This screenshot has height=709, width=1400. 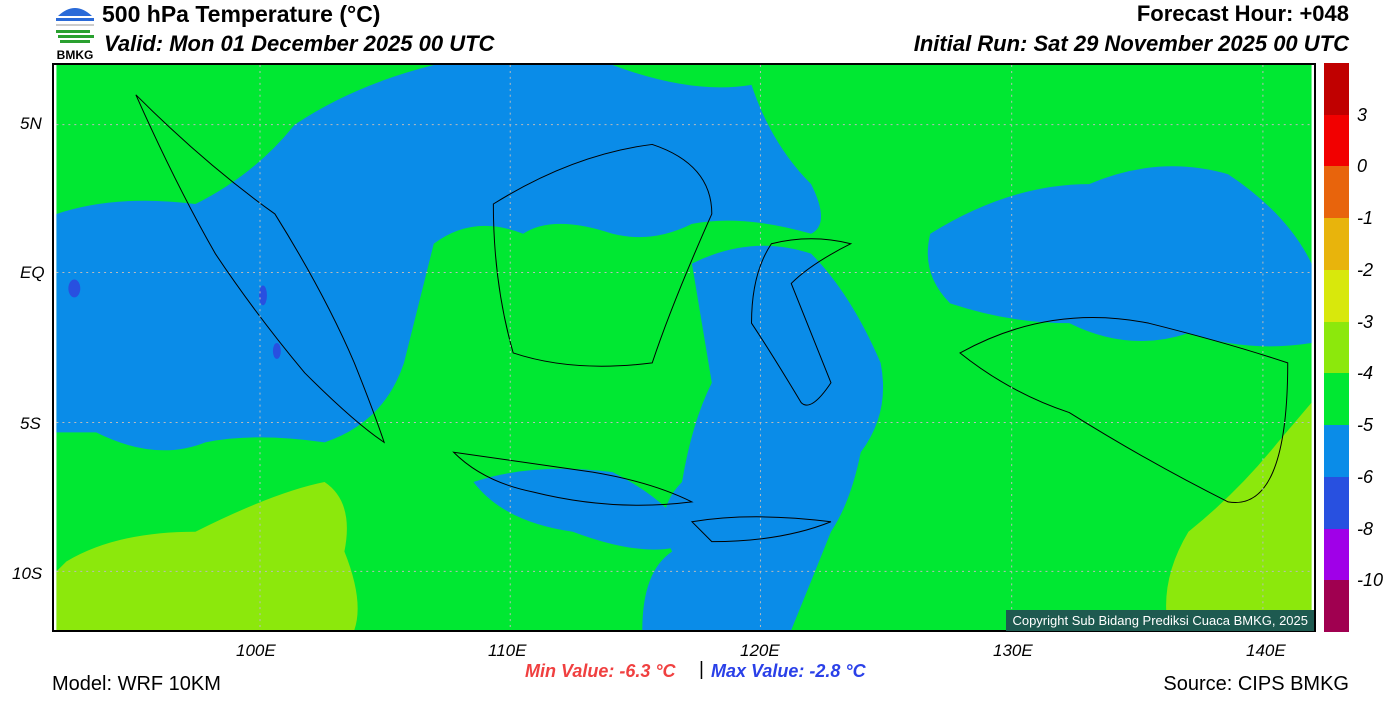 I want to click on lon-label: 120E, so click(x=760, y=650).